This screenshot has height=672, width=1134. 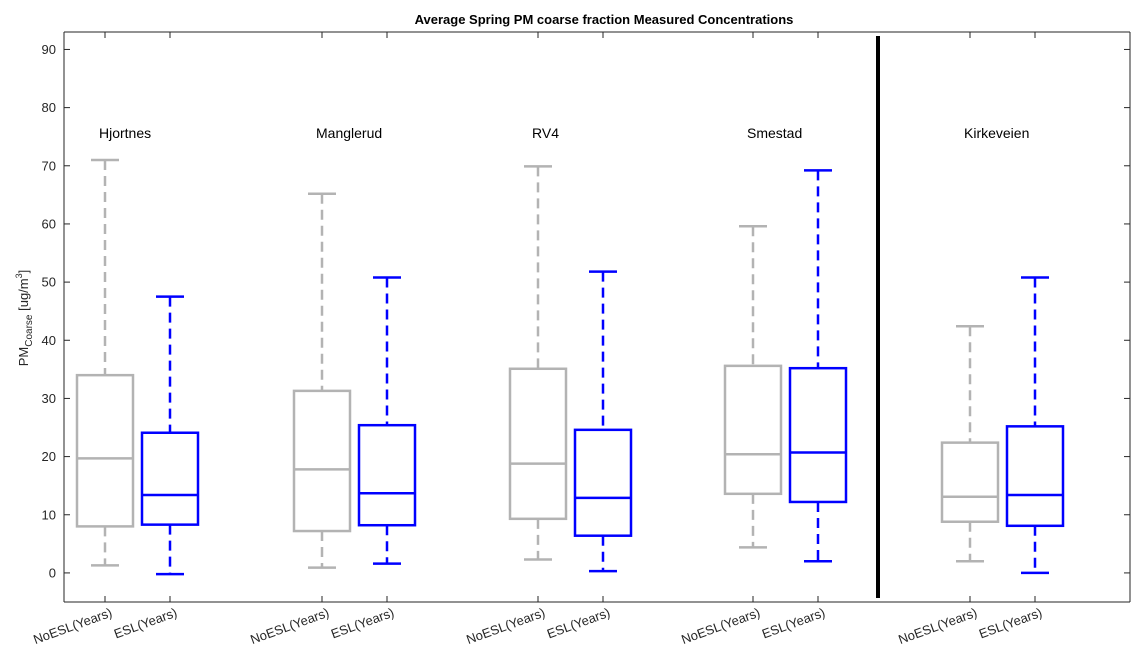 What do you see at coordinates (774, 133) in the screenshot?
I see `site-label: Smestad` at bounding box center [774, 133].